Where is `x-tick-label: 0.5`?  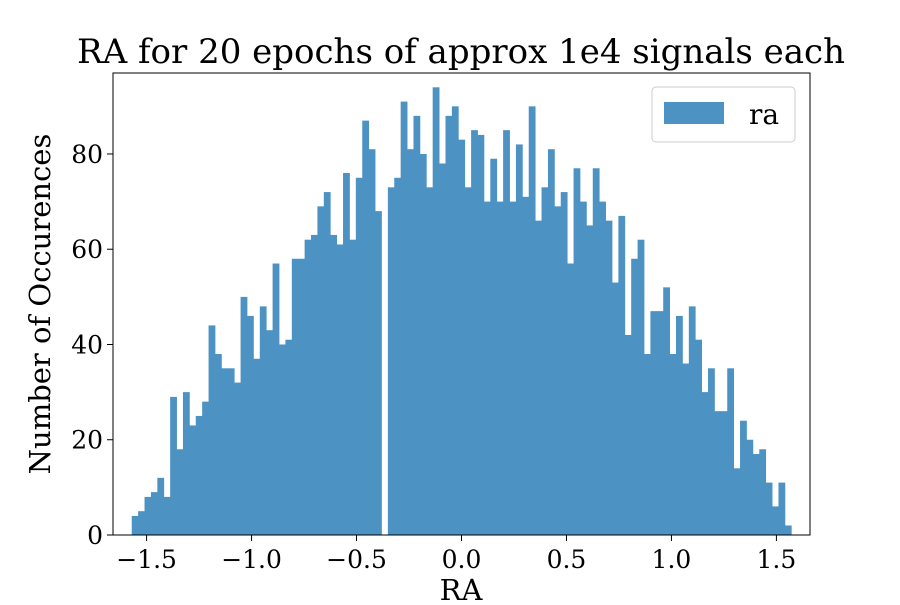 x-tick-label: 0.5 is located at coordinates (567, 559).